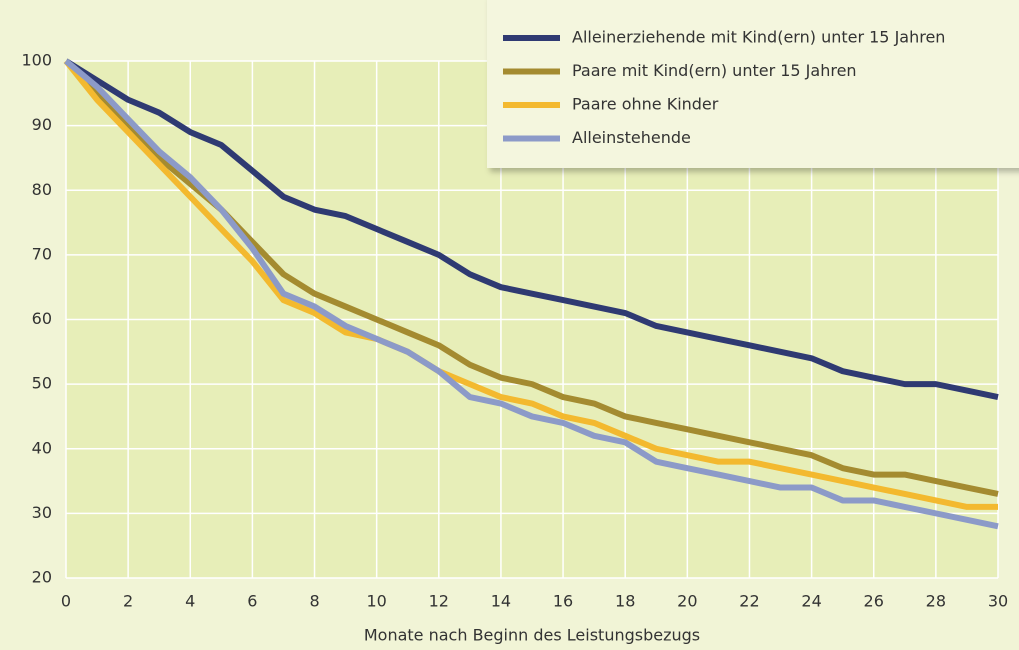 This screenshot has height=650, width=1019. I want to click on x-tick-label: 8, so click(314, 601).